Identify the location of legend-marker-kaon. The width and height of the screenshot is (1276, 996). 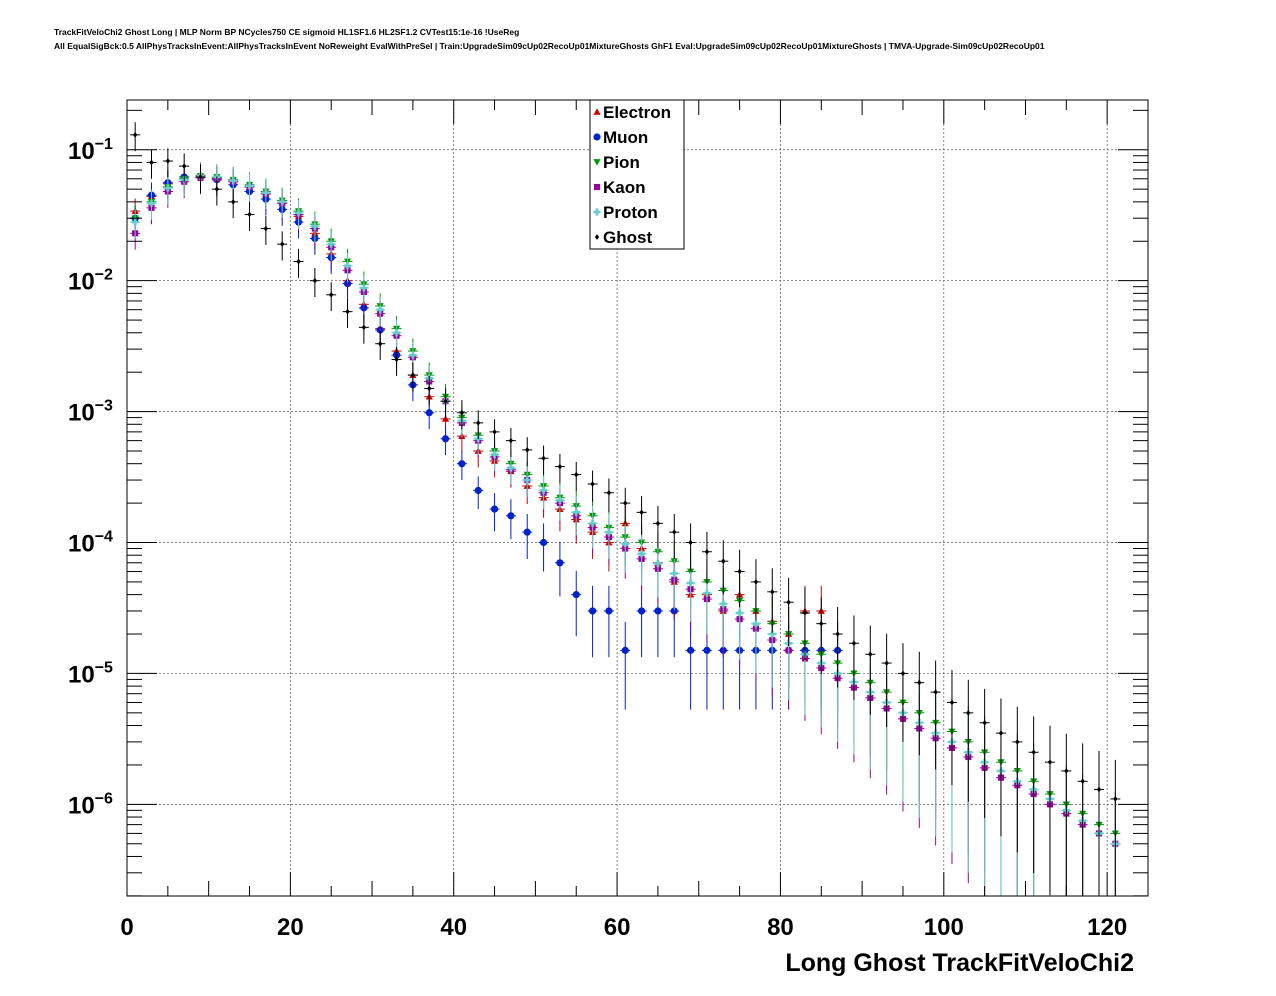
(597, 187).